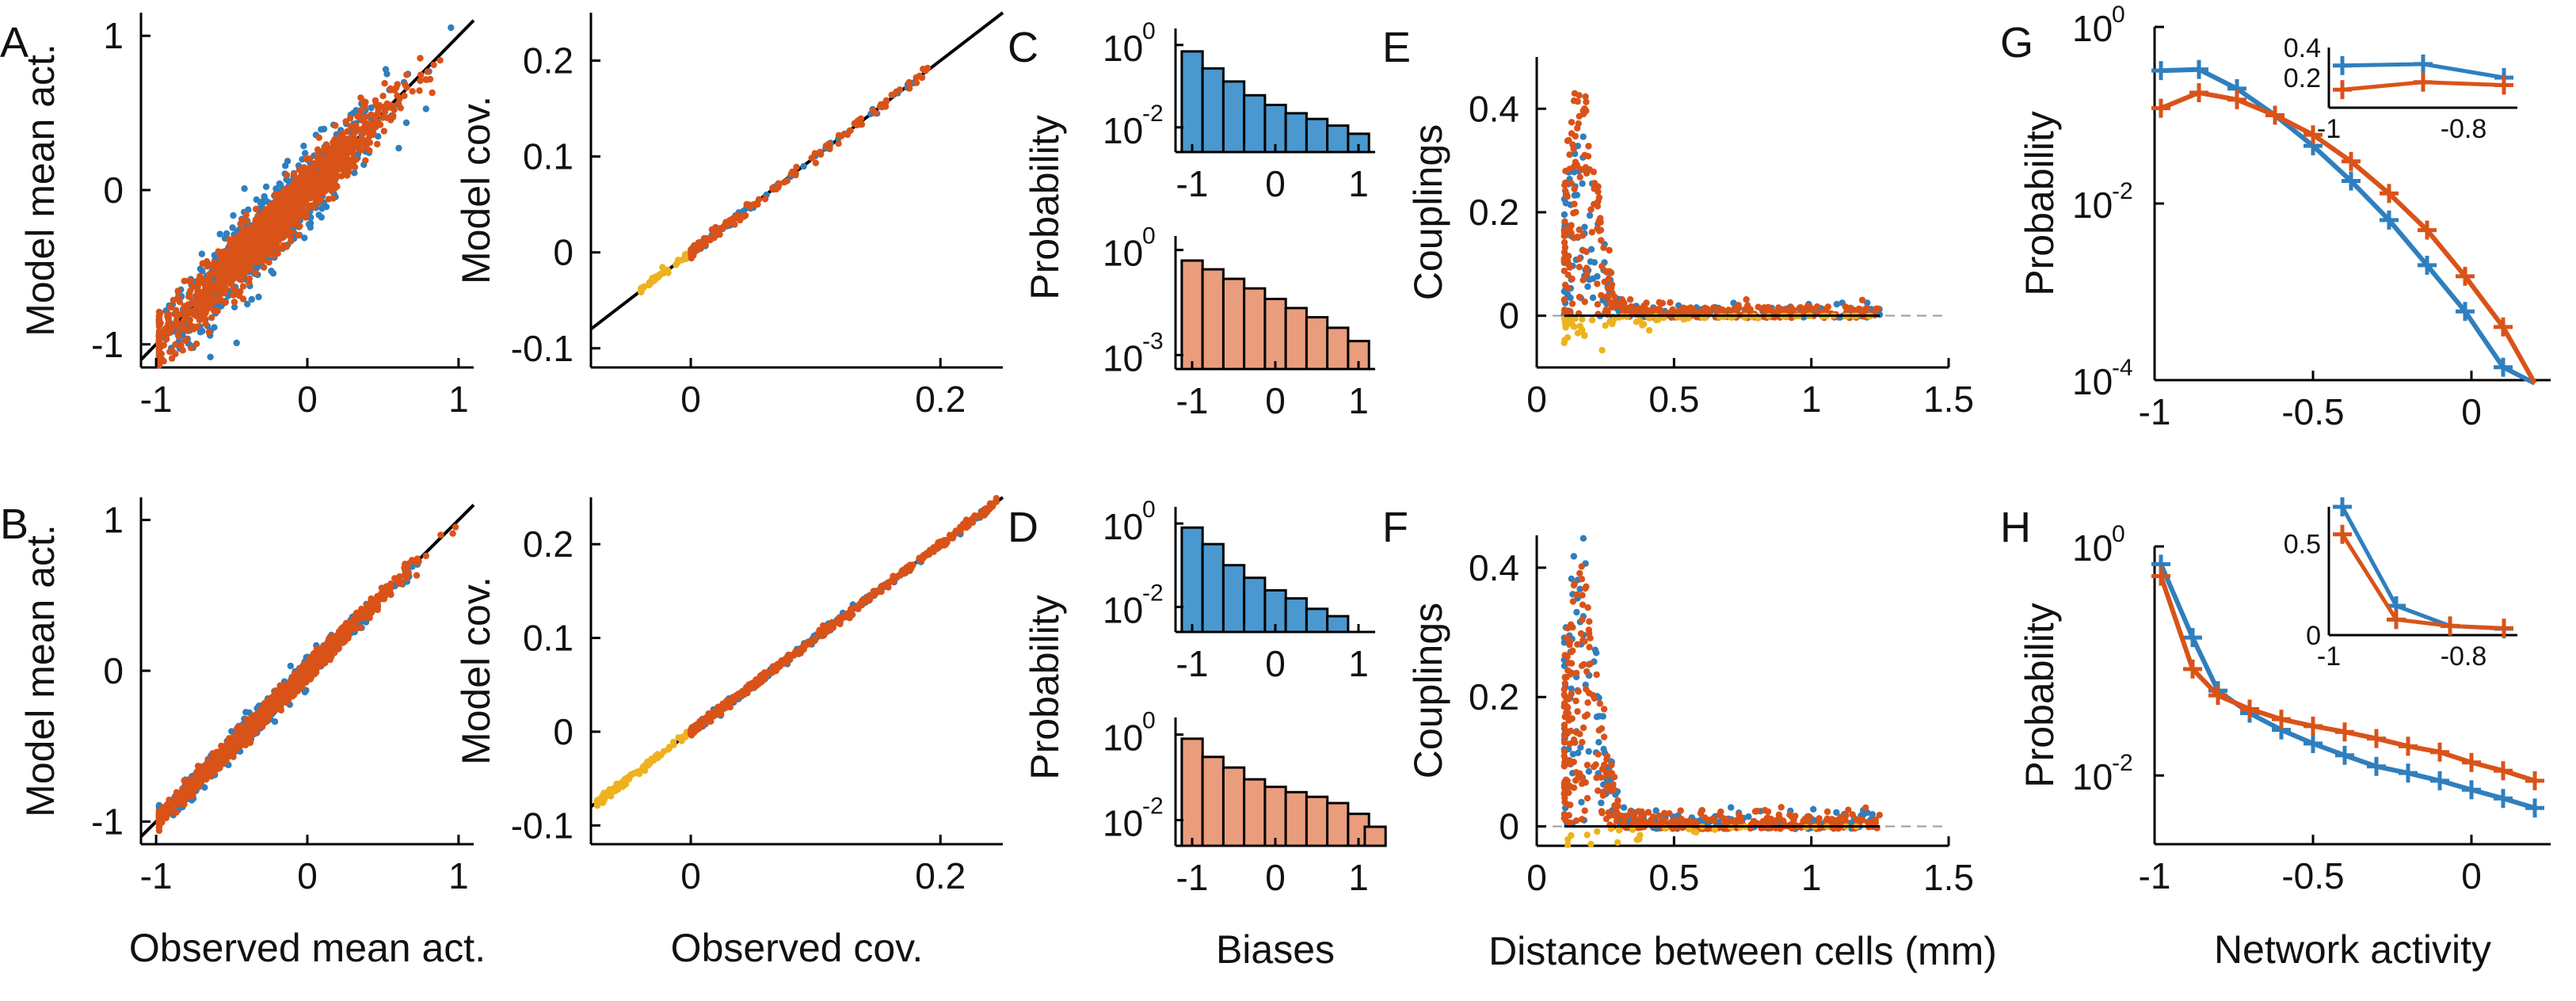  I want to click on y-axis-label: Model mean act., so click(40, 191).